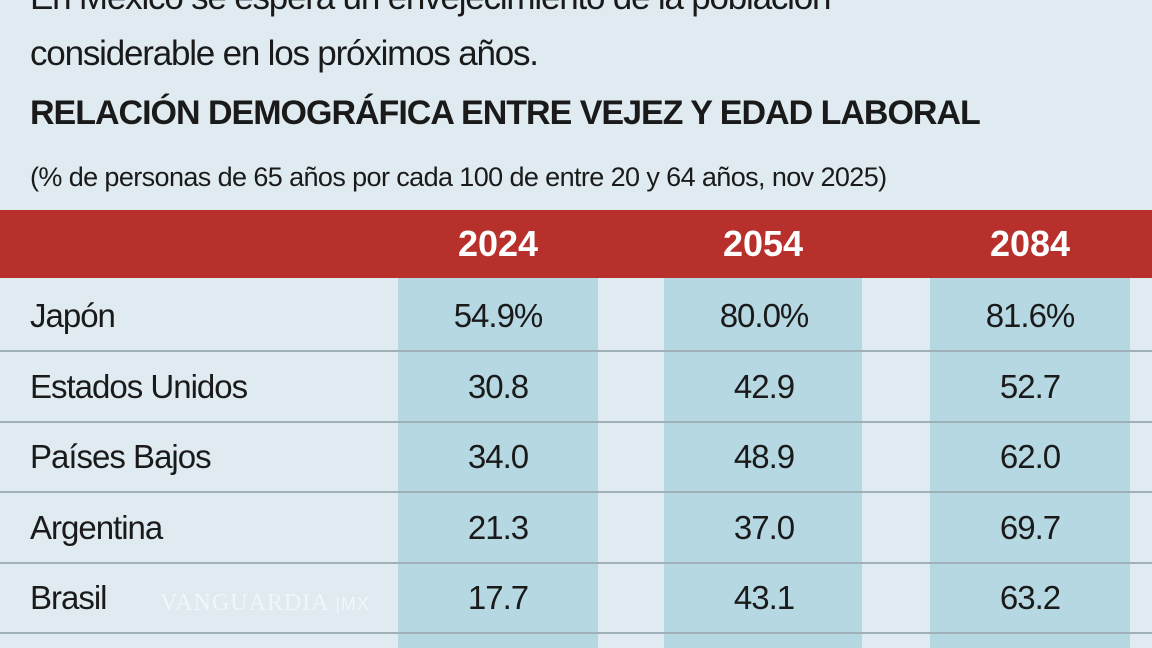  Describe the element at coordinates (764, 386) in the screenshot. I see `table-cell: 42.9` at that location.